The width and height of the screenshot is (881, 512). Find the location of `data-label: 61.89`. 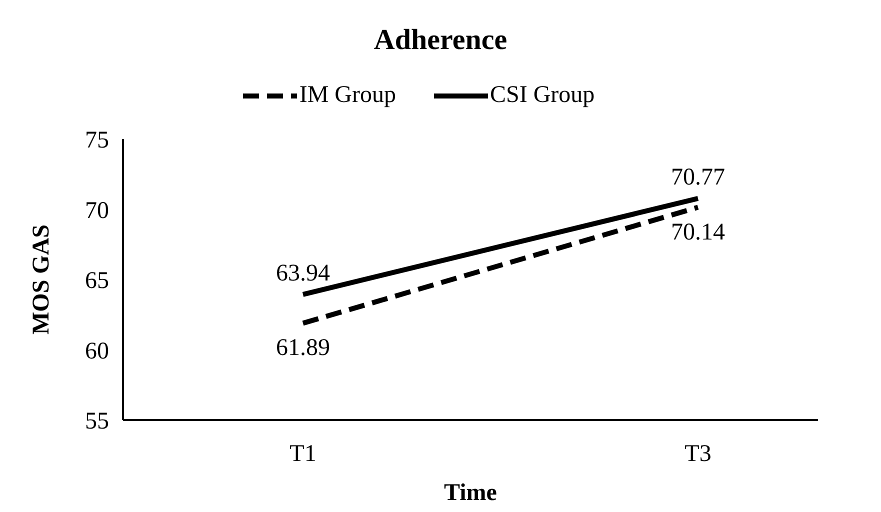

data-label: 61.89 is located at coordinates (303, 348).